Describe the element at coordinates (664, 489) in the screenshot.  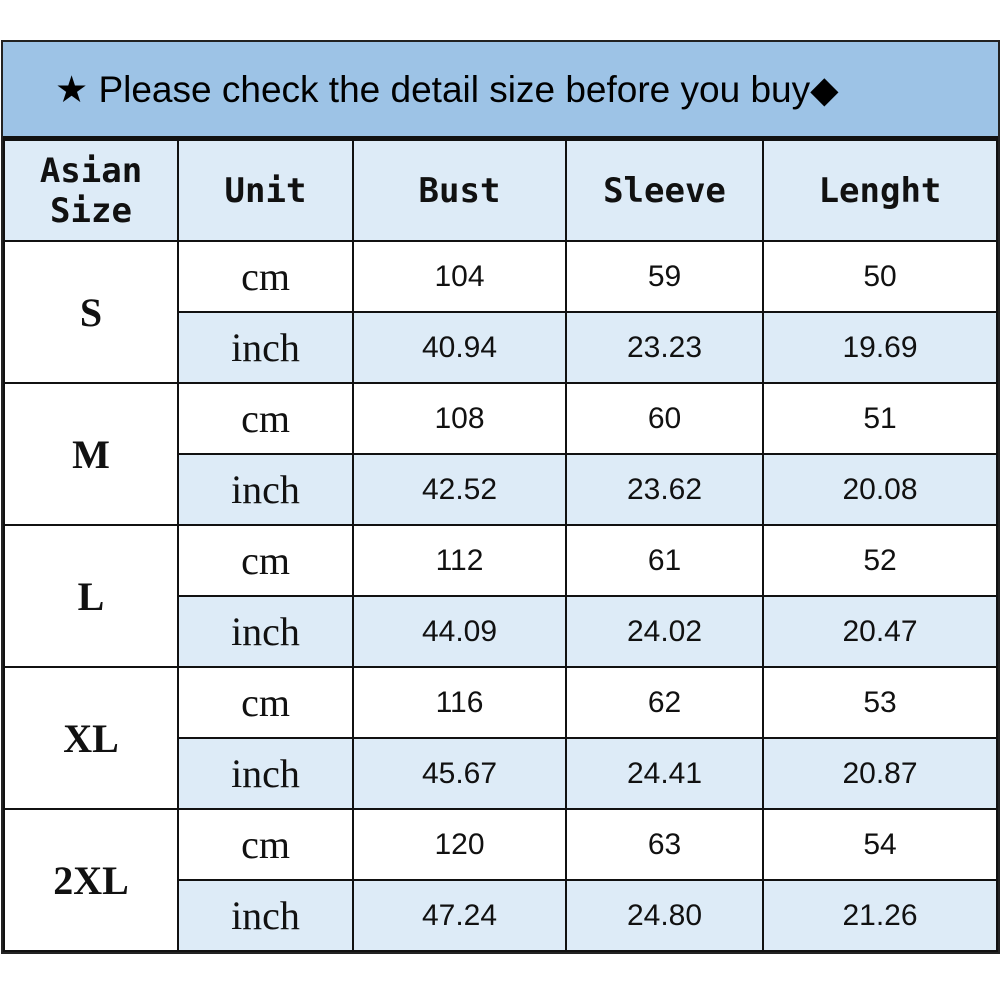
I see `cell-sleeve: 23.62` at that location.